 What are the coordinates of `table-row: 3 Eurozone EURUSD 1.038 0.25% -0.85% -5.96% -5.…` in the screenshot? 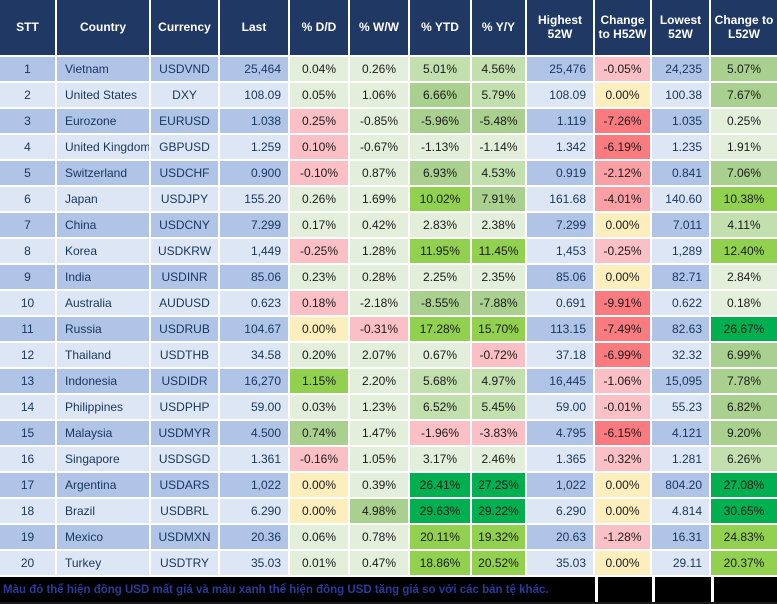 It's located at (388, 122).